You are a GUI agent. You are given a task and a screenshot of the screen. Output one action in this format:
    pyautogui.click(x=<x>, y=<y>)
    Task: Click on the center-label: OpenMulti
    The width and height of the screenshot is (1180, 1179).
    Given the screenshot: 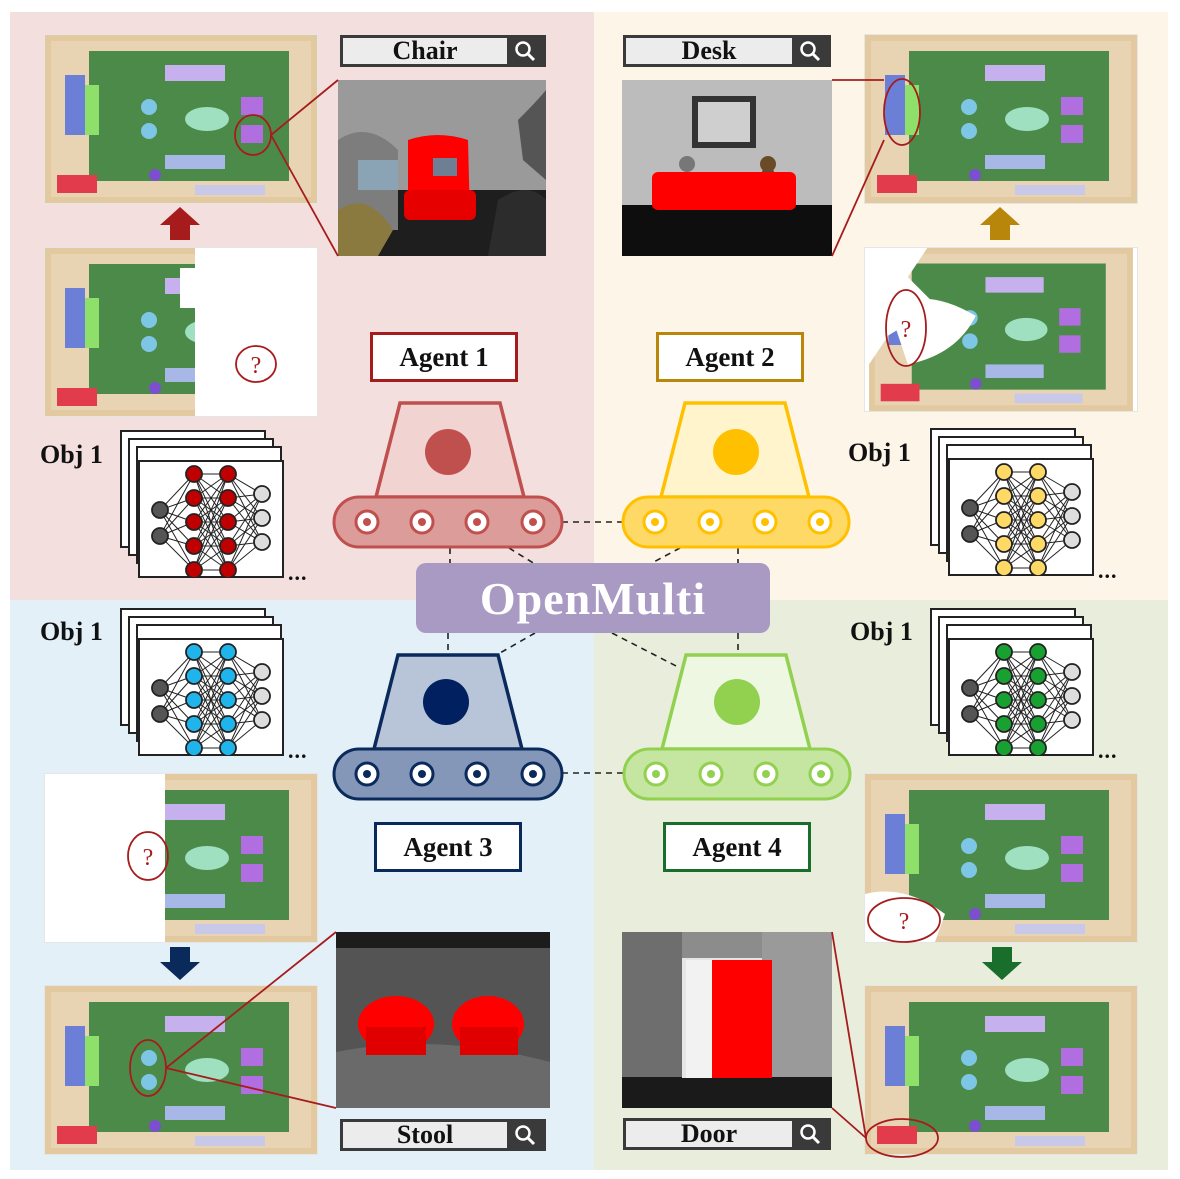 What is the action you would take?
    pyautogui.click(x=593, y=598)
    